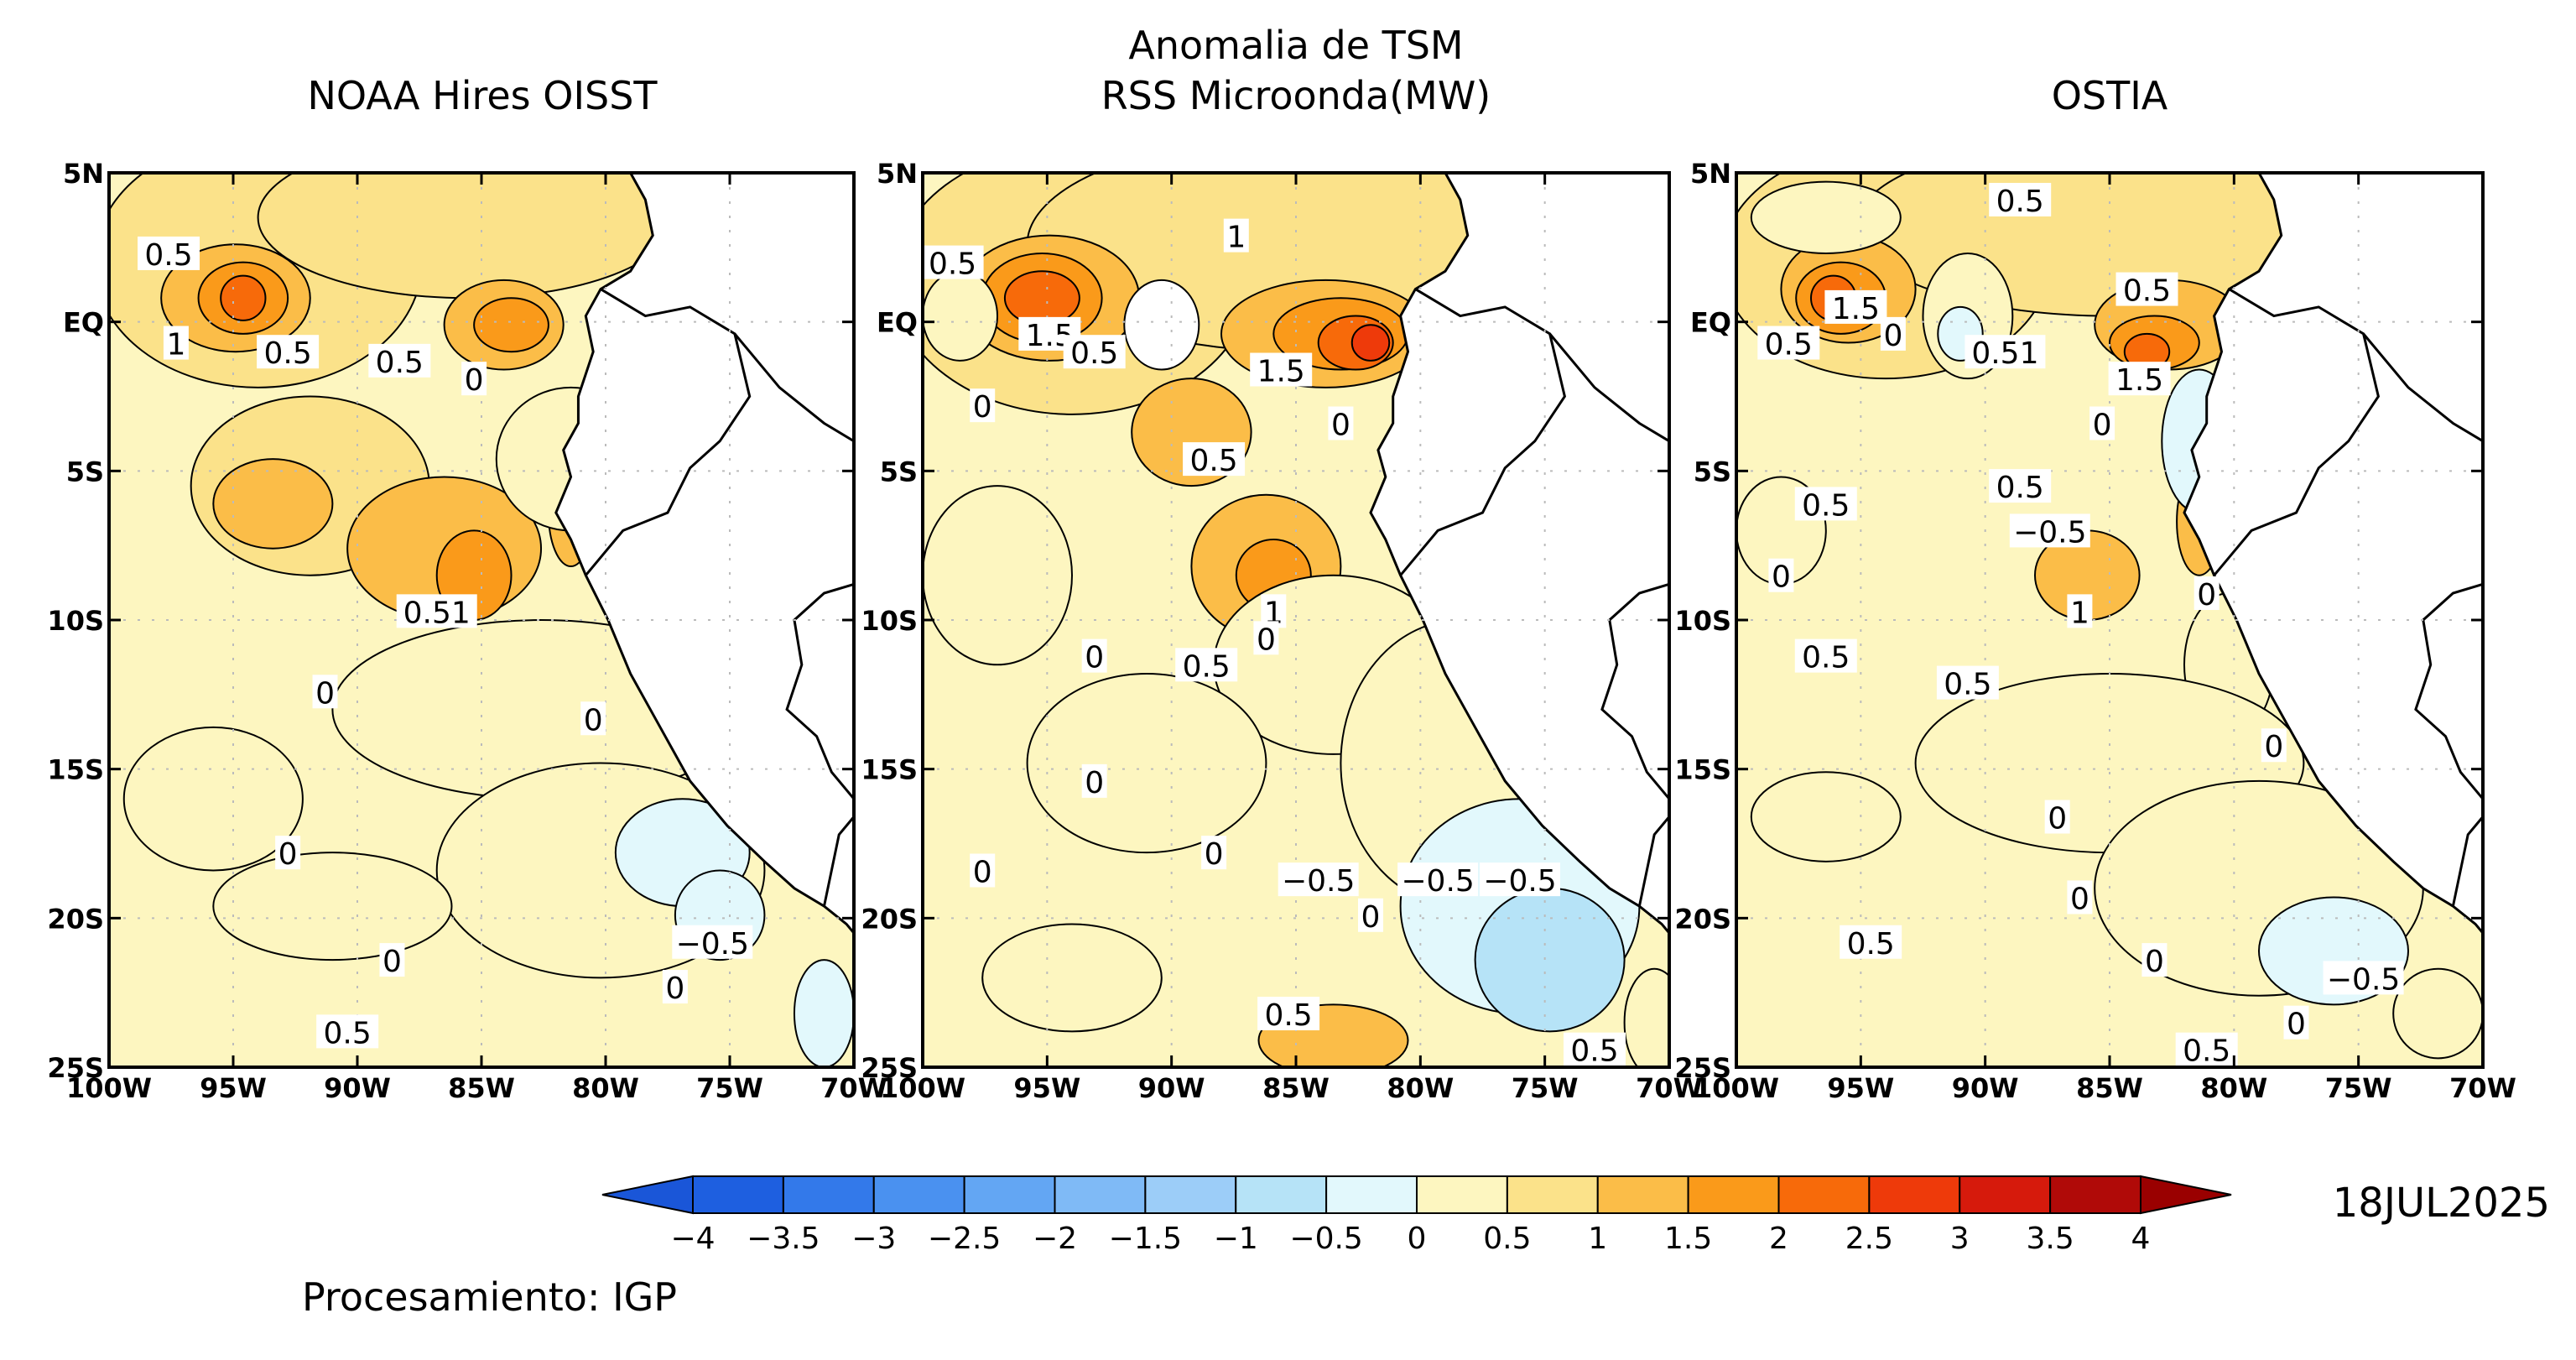  I want to click on lat-tick-label: 5N, so click(83, 174).